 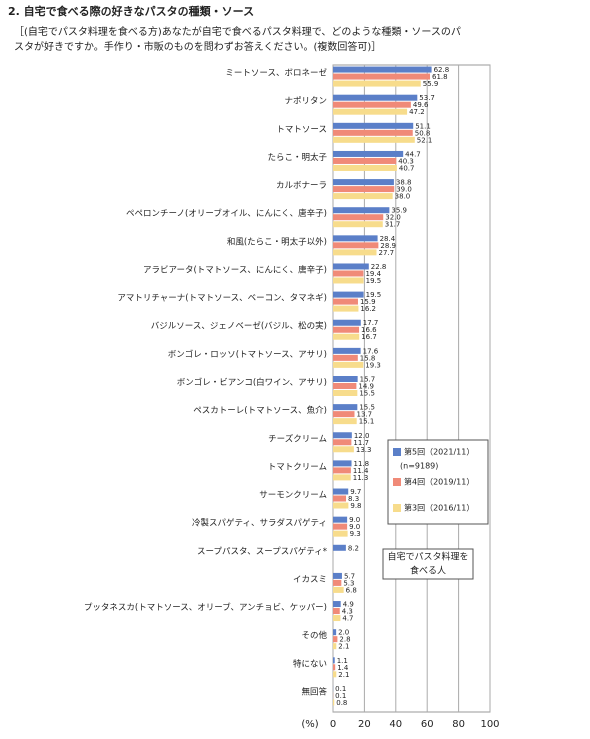 What do you see at coordinates (425, 140) in the screenshot?
I see `value-label: 52.1` at bounding box center [425, 140].